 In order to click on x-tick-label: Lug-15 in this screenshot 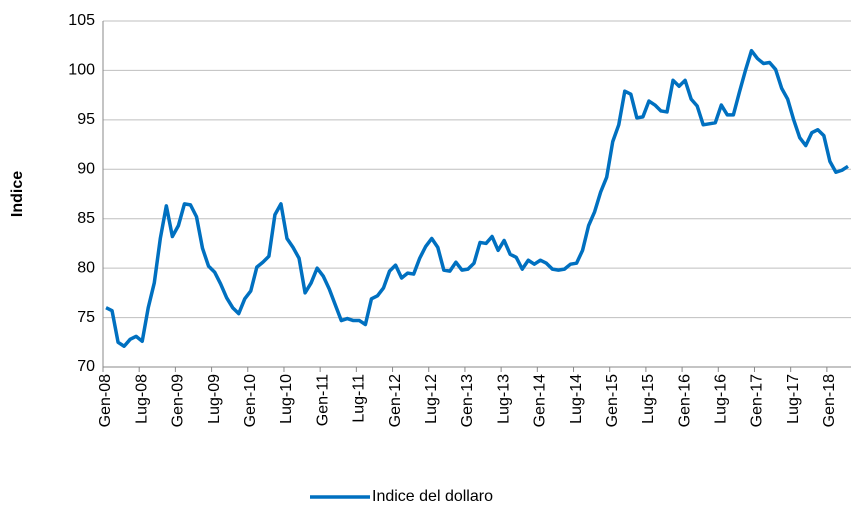, I will do `click(648, 399)`.